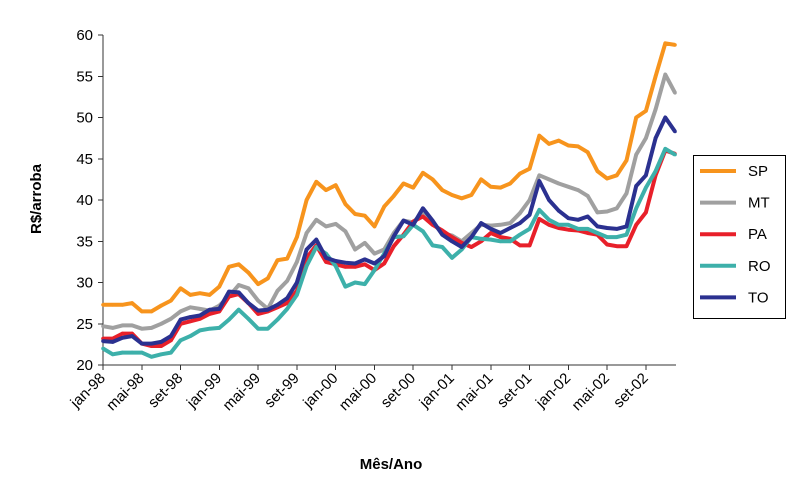 The height and width of the screenshot is (486, 797). Describe the element at coordinates (125, 392) in the screenshot. I see `x-tick-label: mai-98` at that location.